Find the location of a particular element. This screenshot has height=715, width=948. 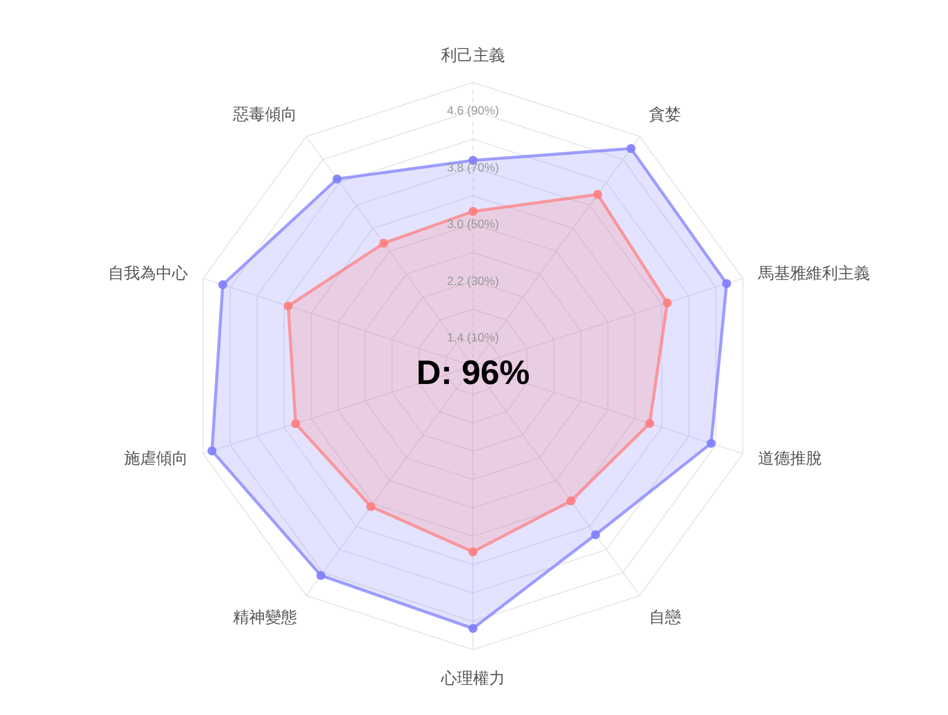

spoke-label: 施虐傾向 is located at coordinates (156, 459).